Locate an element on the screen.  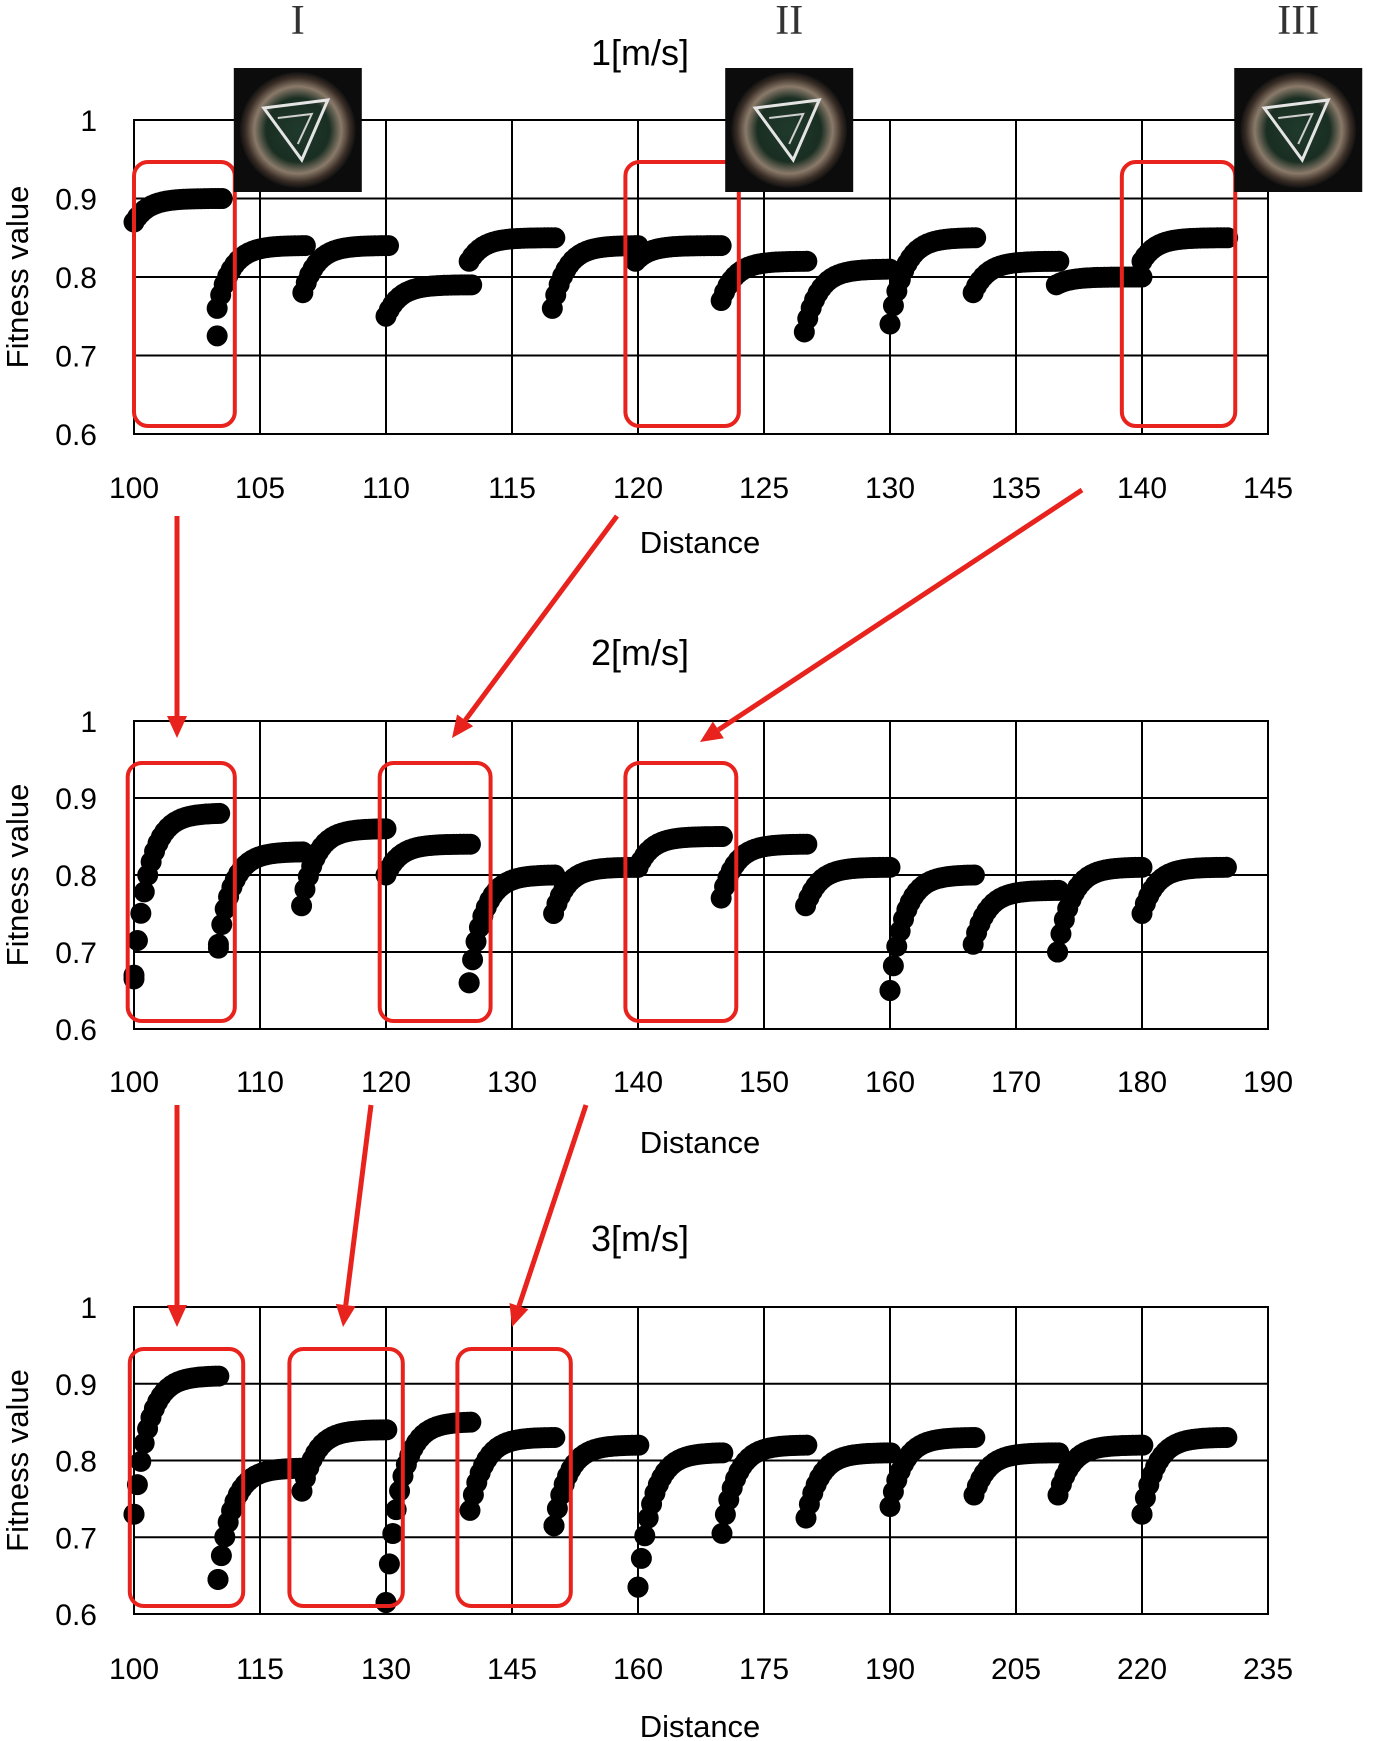
data-points is located at coordinates (680, 901).